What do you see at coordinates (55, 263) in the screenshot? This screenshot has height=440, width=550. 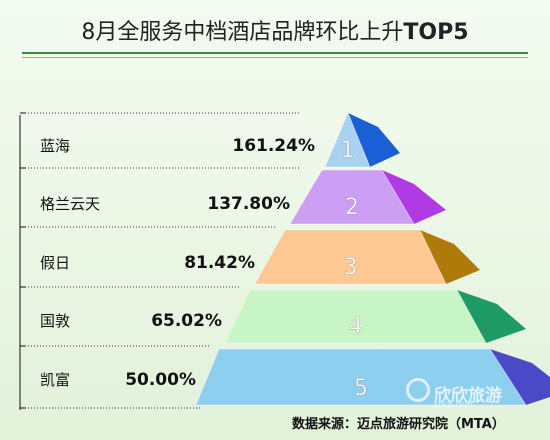 I see `category-label: 假日` at bounding box center [55, 263].